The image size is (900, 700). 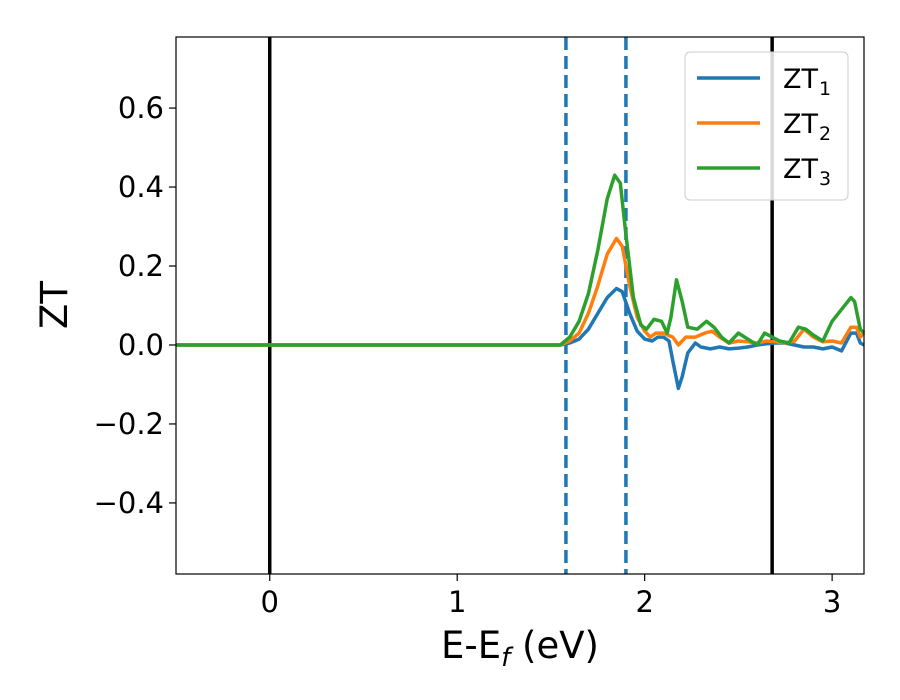 What do you see at coordinates (644, 602) in the screenshot?
I see `x-tick-label: 2` at bounding box center [644, 602].